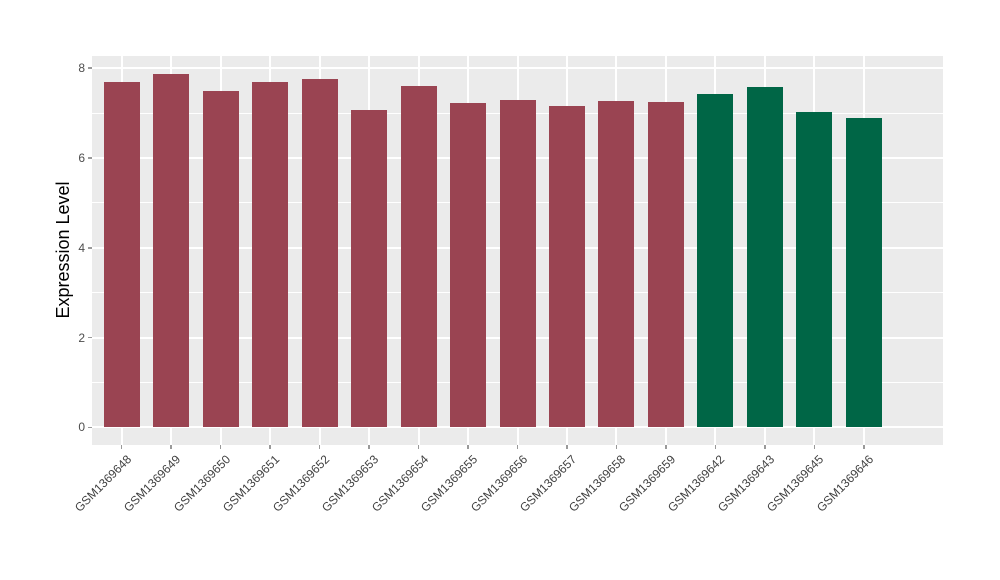  What do you see at coordinates (319, 253) in the screenshot?
I see `bar-GSM1369652` at bounding box center [319, 253].